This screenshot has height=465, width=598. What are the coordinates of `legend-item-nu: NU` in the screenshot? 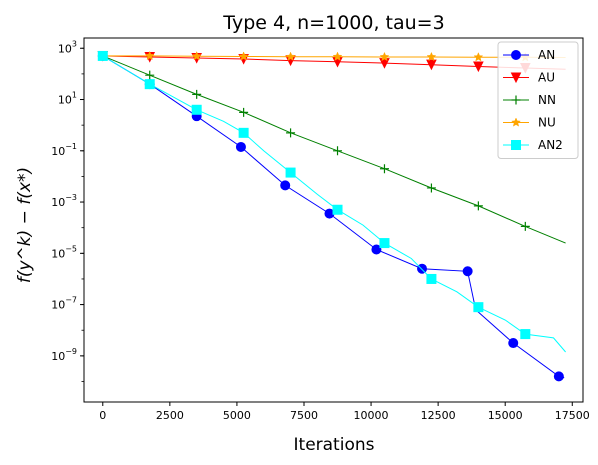 It's located at (529, 123).